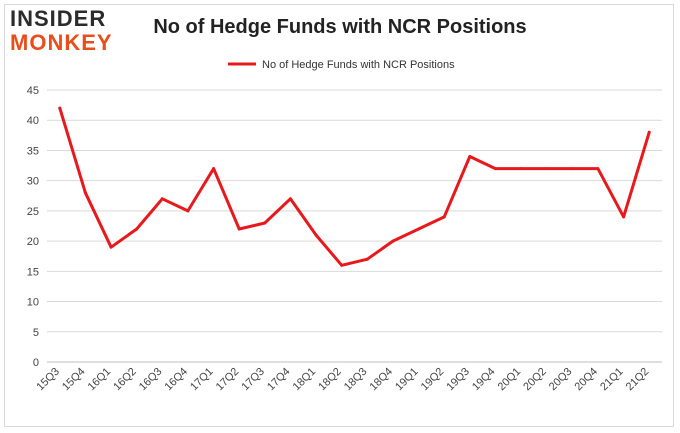 This screenshot has width=680, height=433. What do you see at coordinates (382, 380) in the screenshot?
I see `x-tick-label: 18Q4` at bounding box center [382, 380].